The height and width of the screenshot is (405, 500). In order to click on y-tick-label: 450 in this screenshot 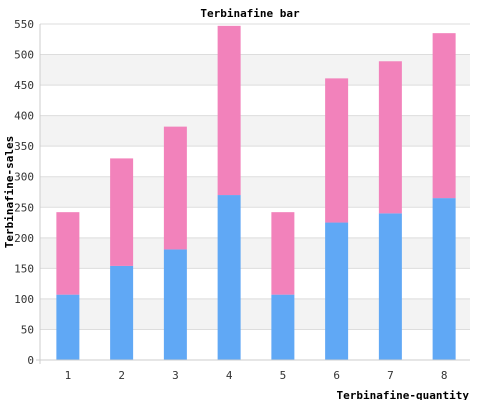, I will do `click(24, 85)`.